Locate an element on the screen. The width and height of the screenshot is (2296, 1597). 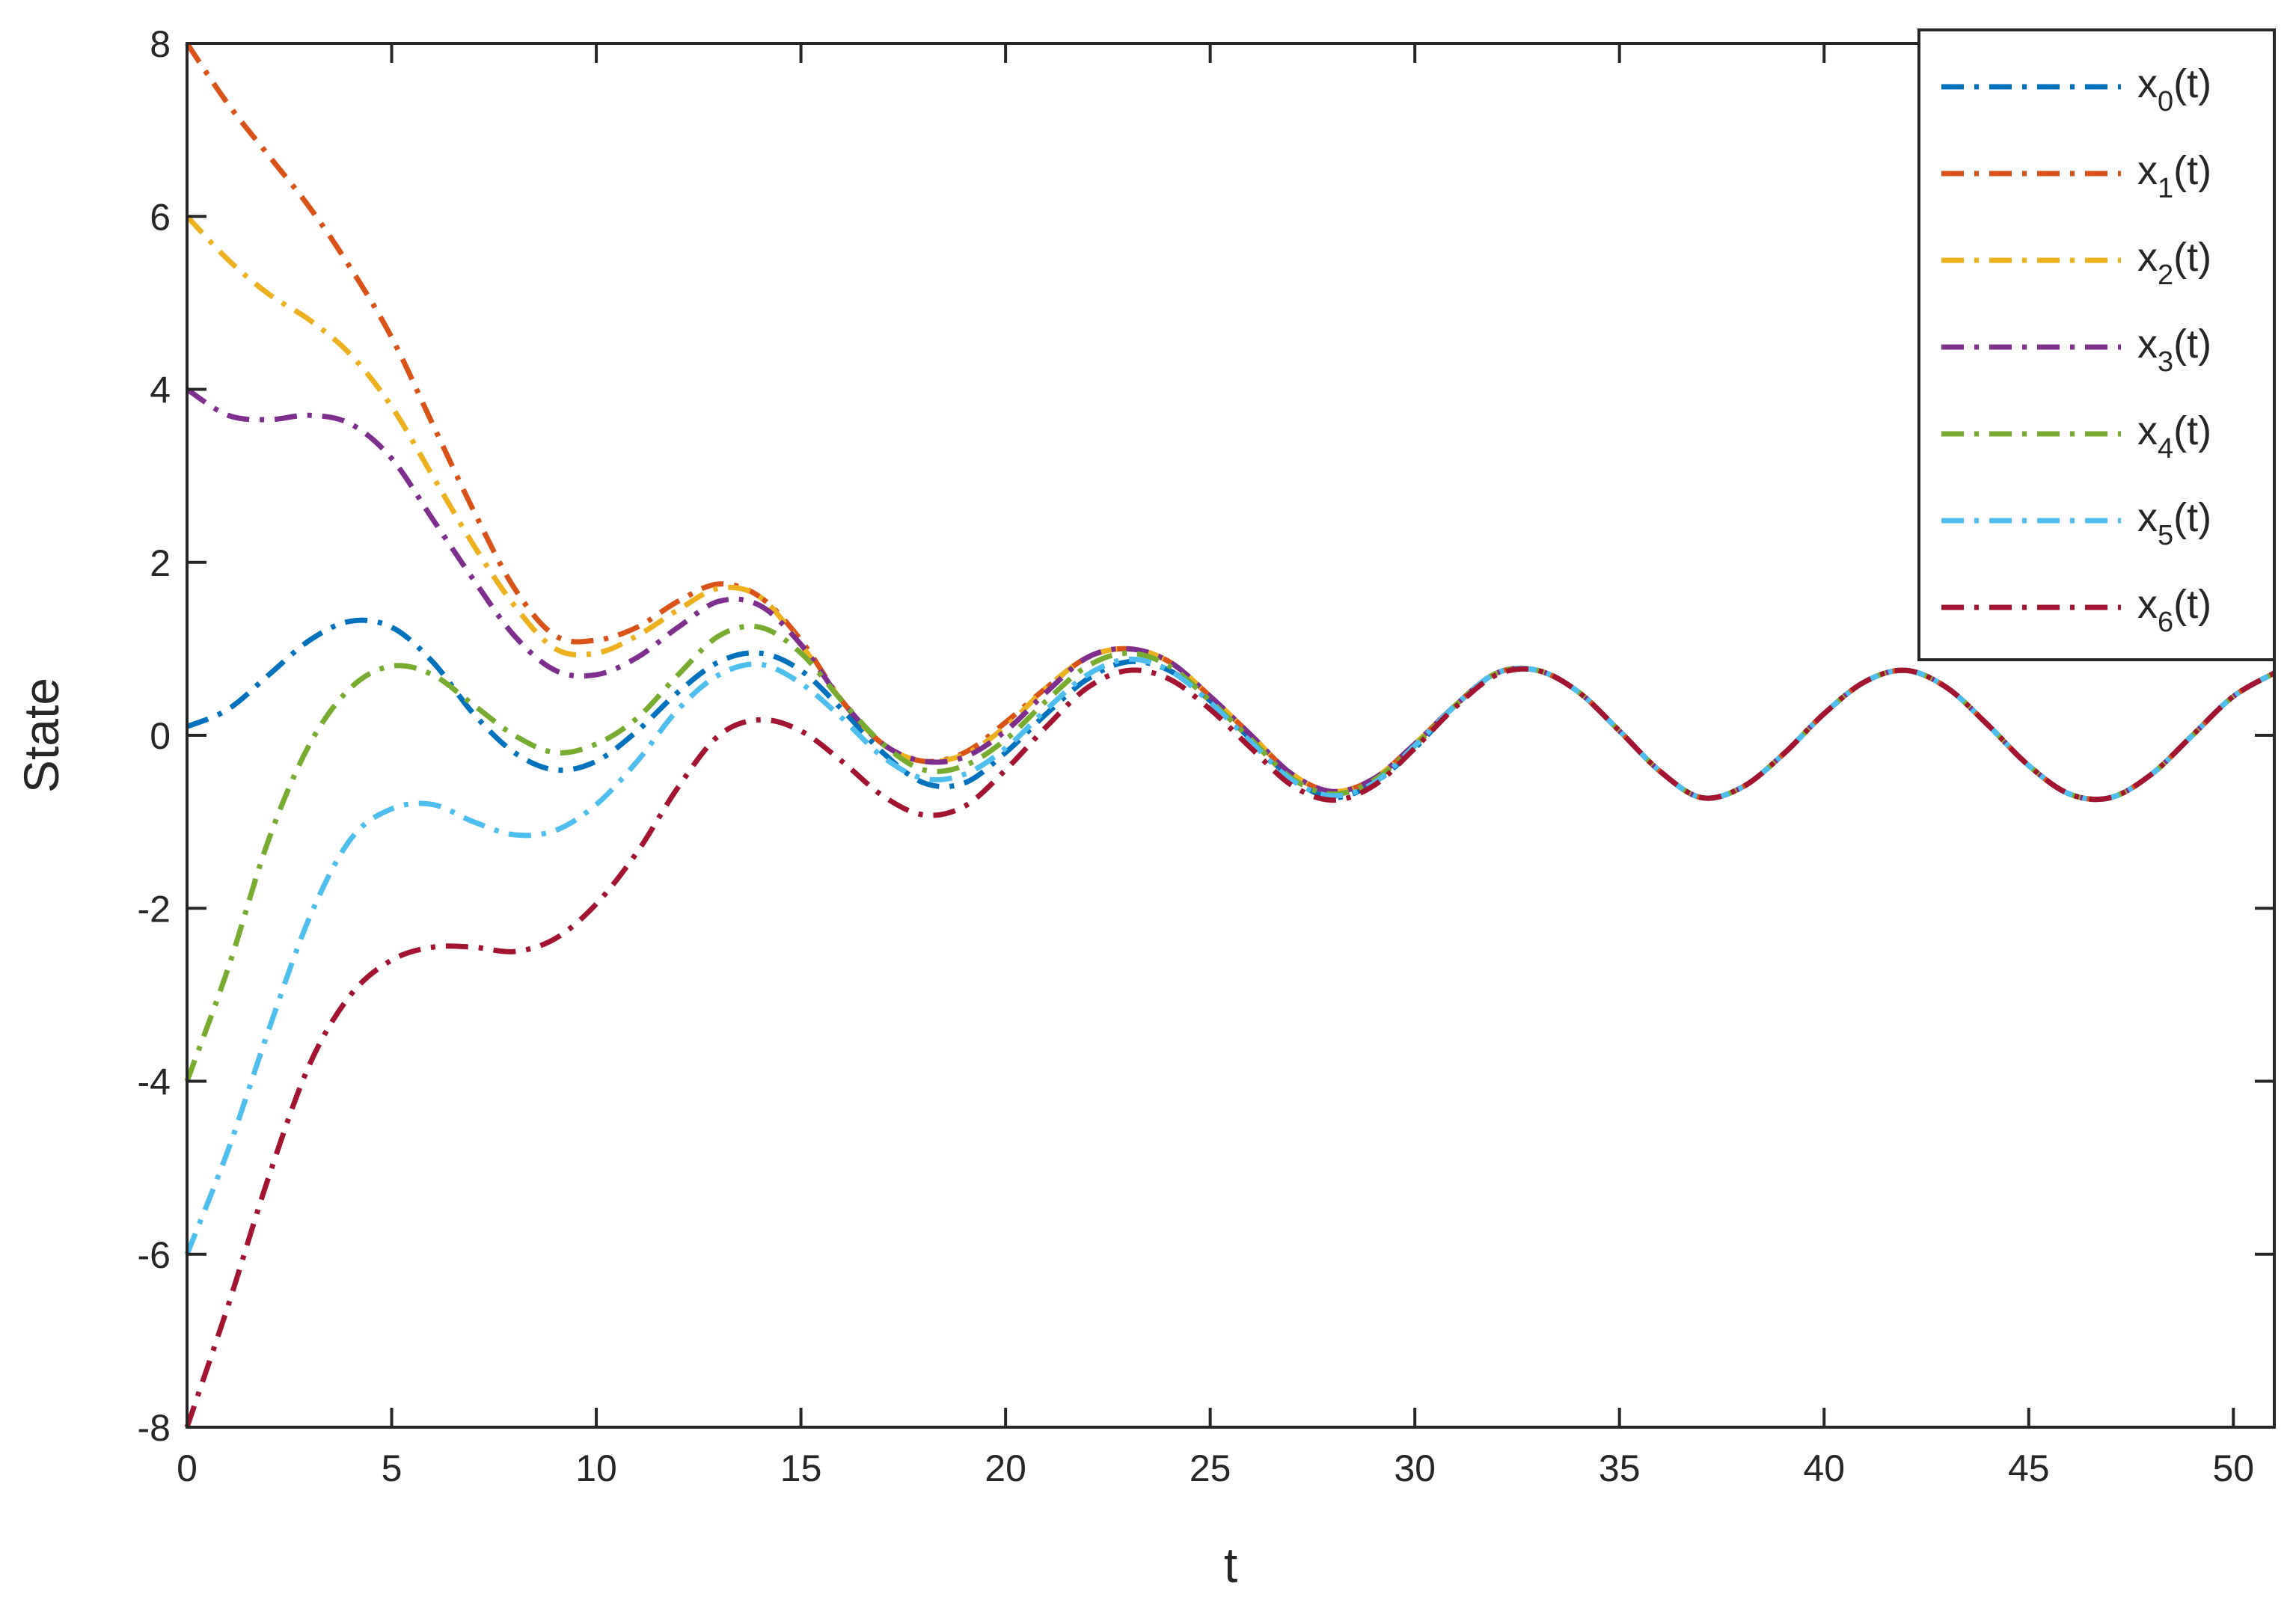
legend-label-subscript: 0 is located at coordinates (2165, 101).